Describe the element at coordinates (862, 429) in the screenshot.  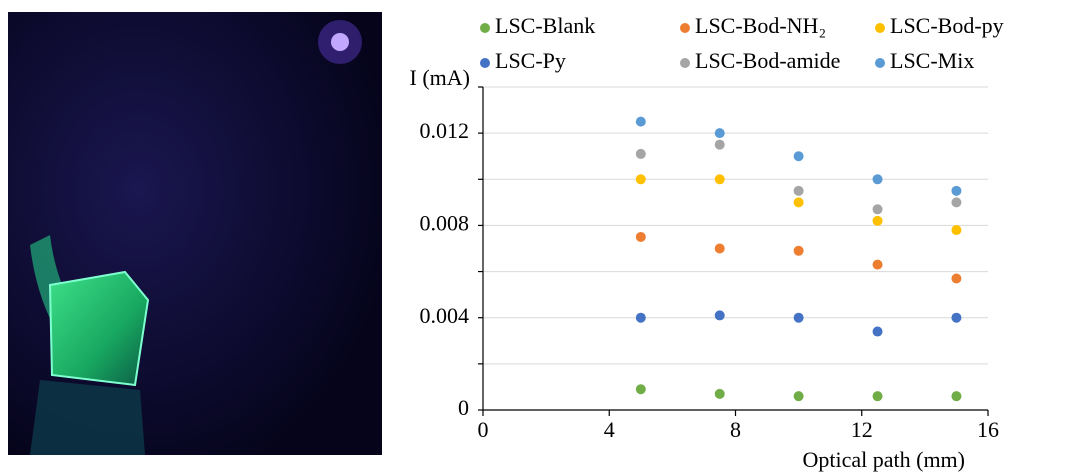
I see `x-tick-label: 12` at that location.